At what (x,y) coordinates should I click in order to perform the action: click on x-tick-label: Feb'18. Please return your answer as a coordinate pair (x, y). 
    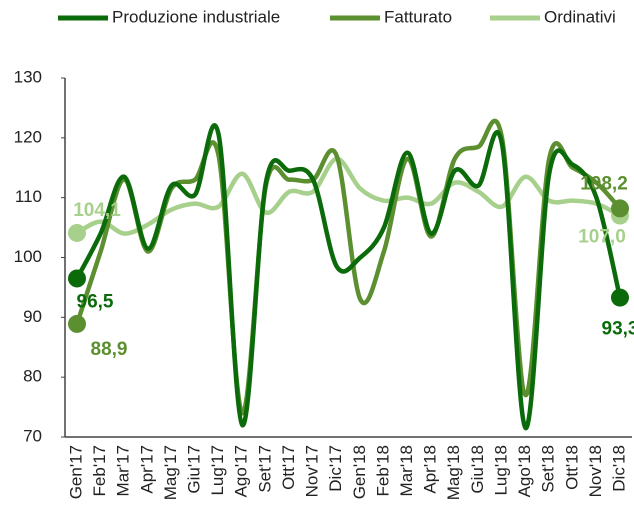
    Looking at the image, I should click on (382, 470).